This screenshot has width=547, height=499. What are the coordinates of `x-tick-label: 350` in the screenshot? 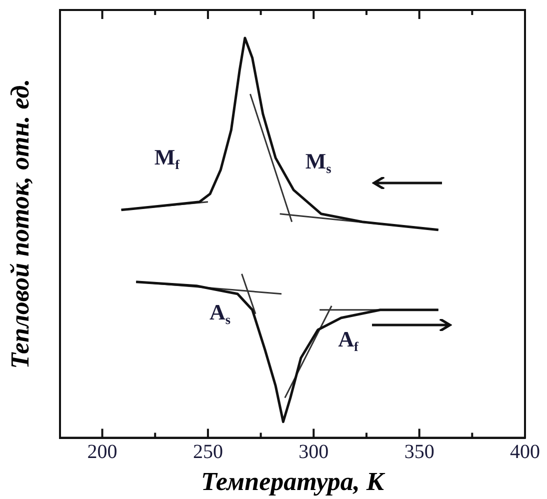 It's located at (419, 452).